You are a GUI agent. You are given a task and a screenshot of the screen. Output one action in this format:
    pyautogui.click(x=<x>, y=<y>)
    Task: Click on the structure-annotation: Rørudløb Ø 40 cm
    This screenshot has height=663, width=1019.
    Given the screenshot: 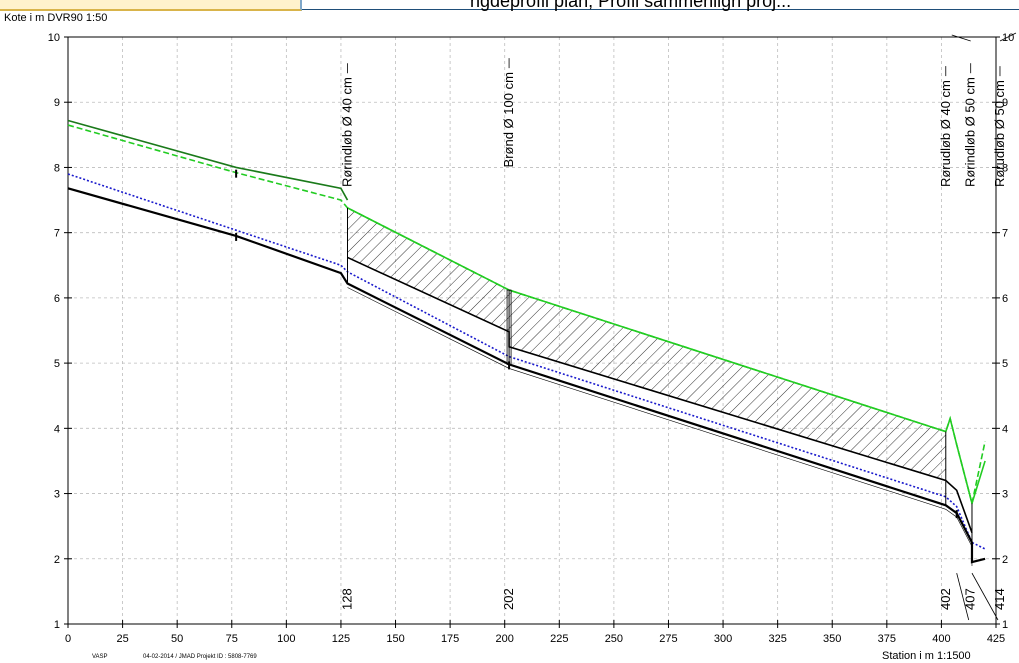 What is the action you would take?
    pyautogui.click(x=945, y=133)
    